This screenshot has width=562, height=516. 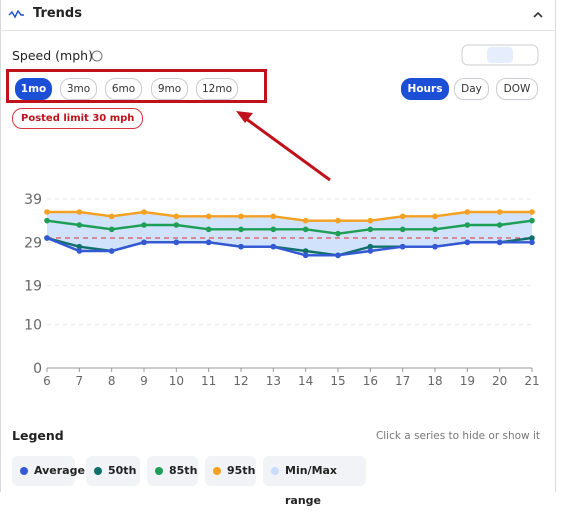 I want to click on view-selected, so click(x=500, y=55).